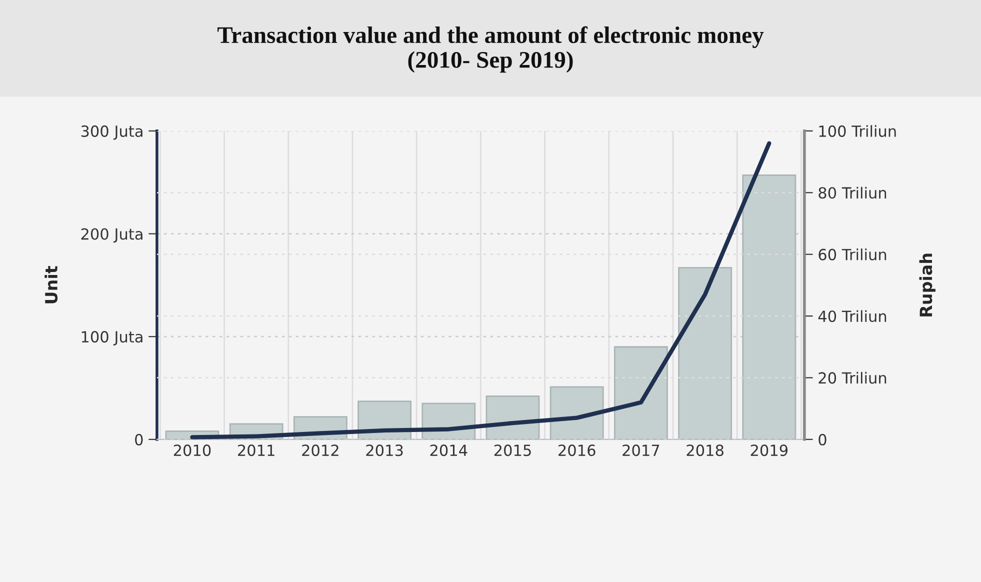 The width and height of the screenshot is (981, 582). I want to click on x-tick-label: 2016, so click(577, 450).